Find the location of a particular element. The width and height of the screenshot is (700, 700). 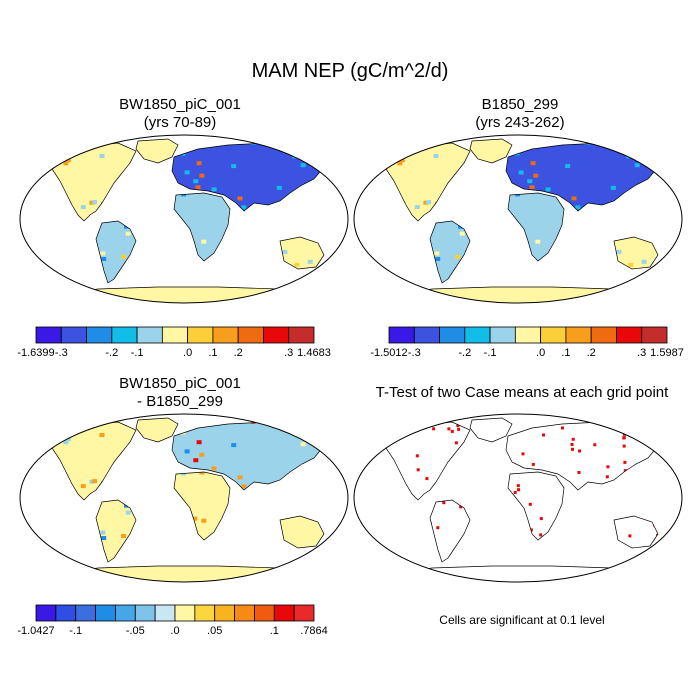

colorbar-box is located at coordinates (426, 335).